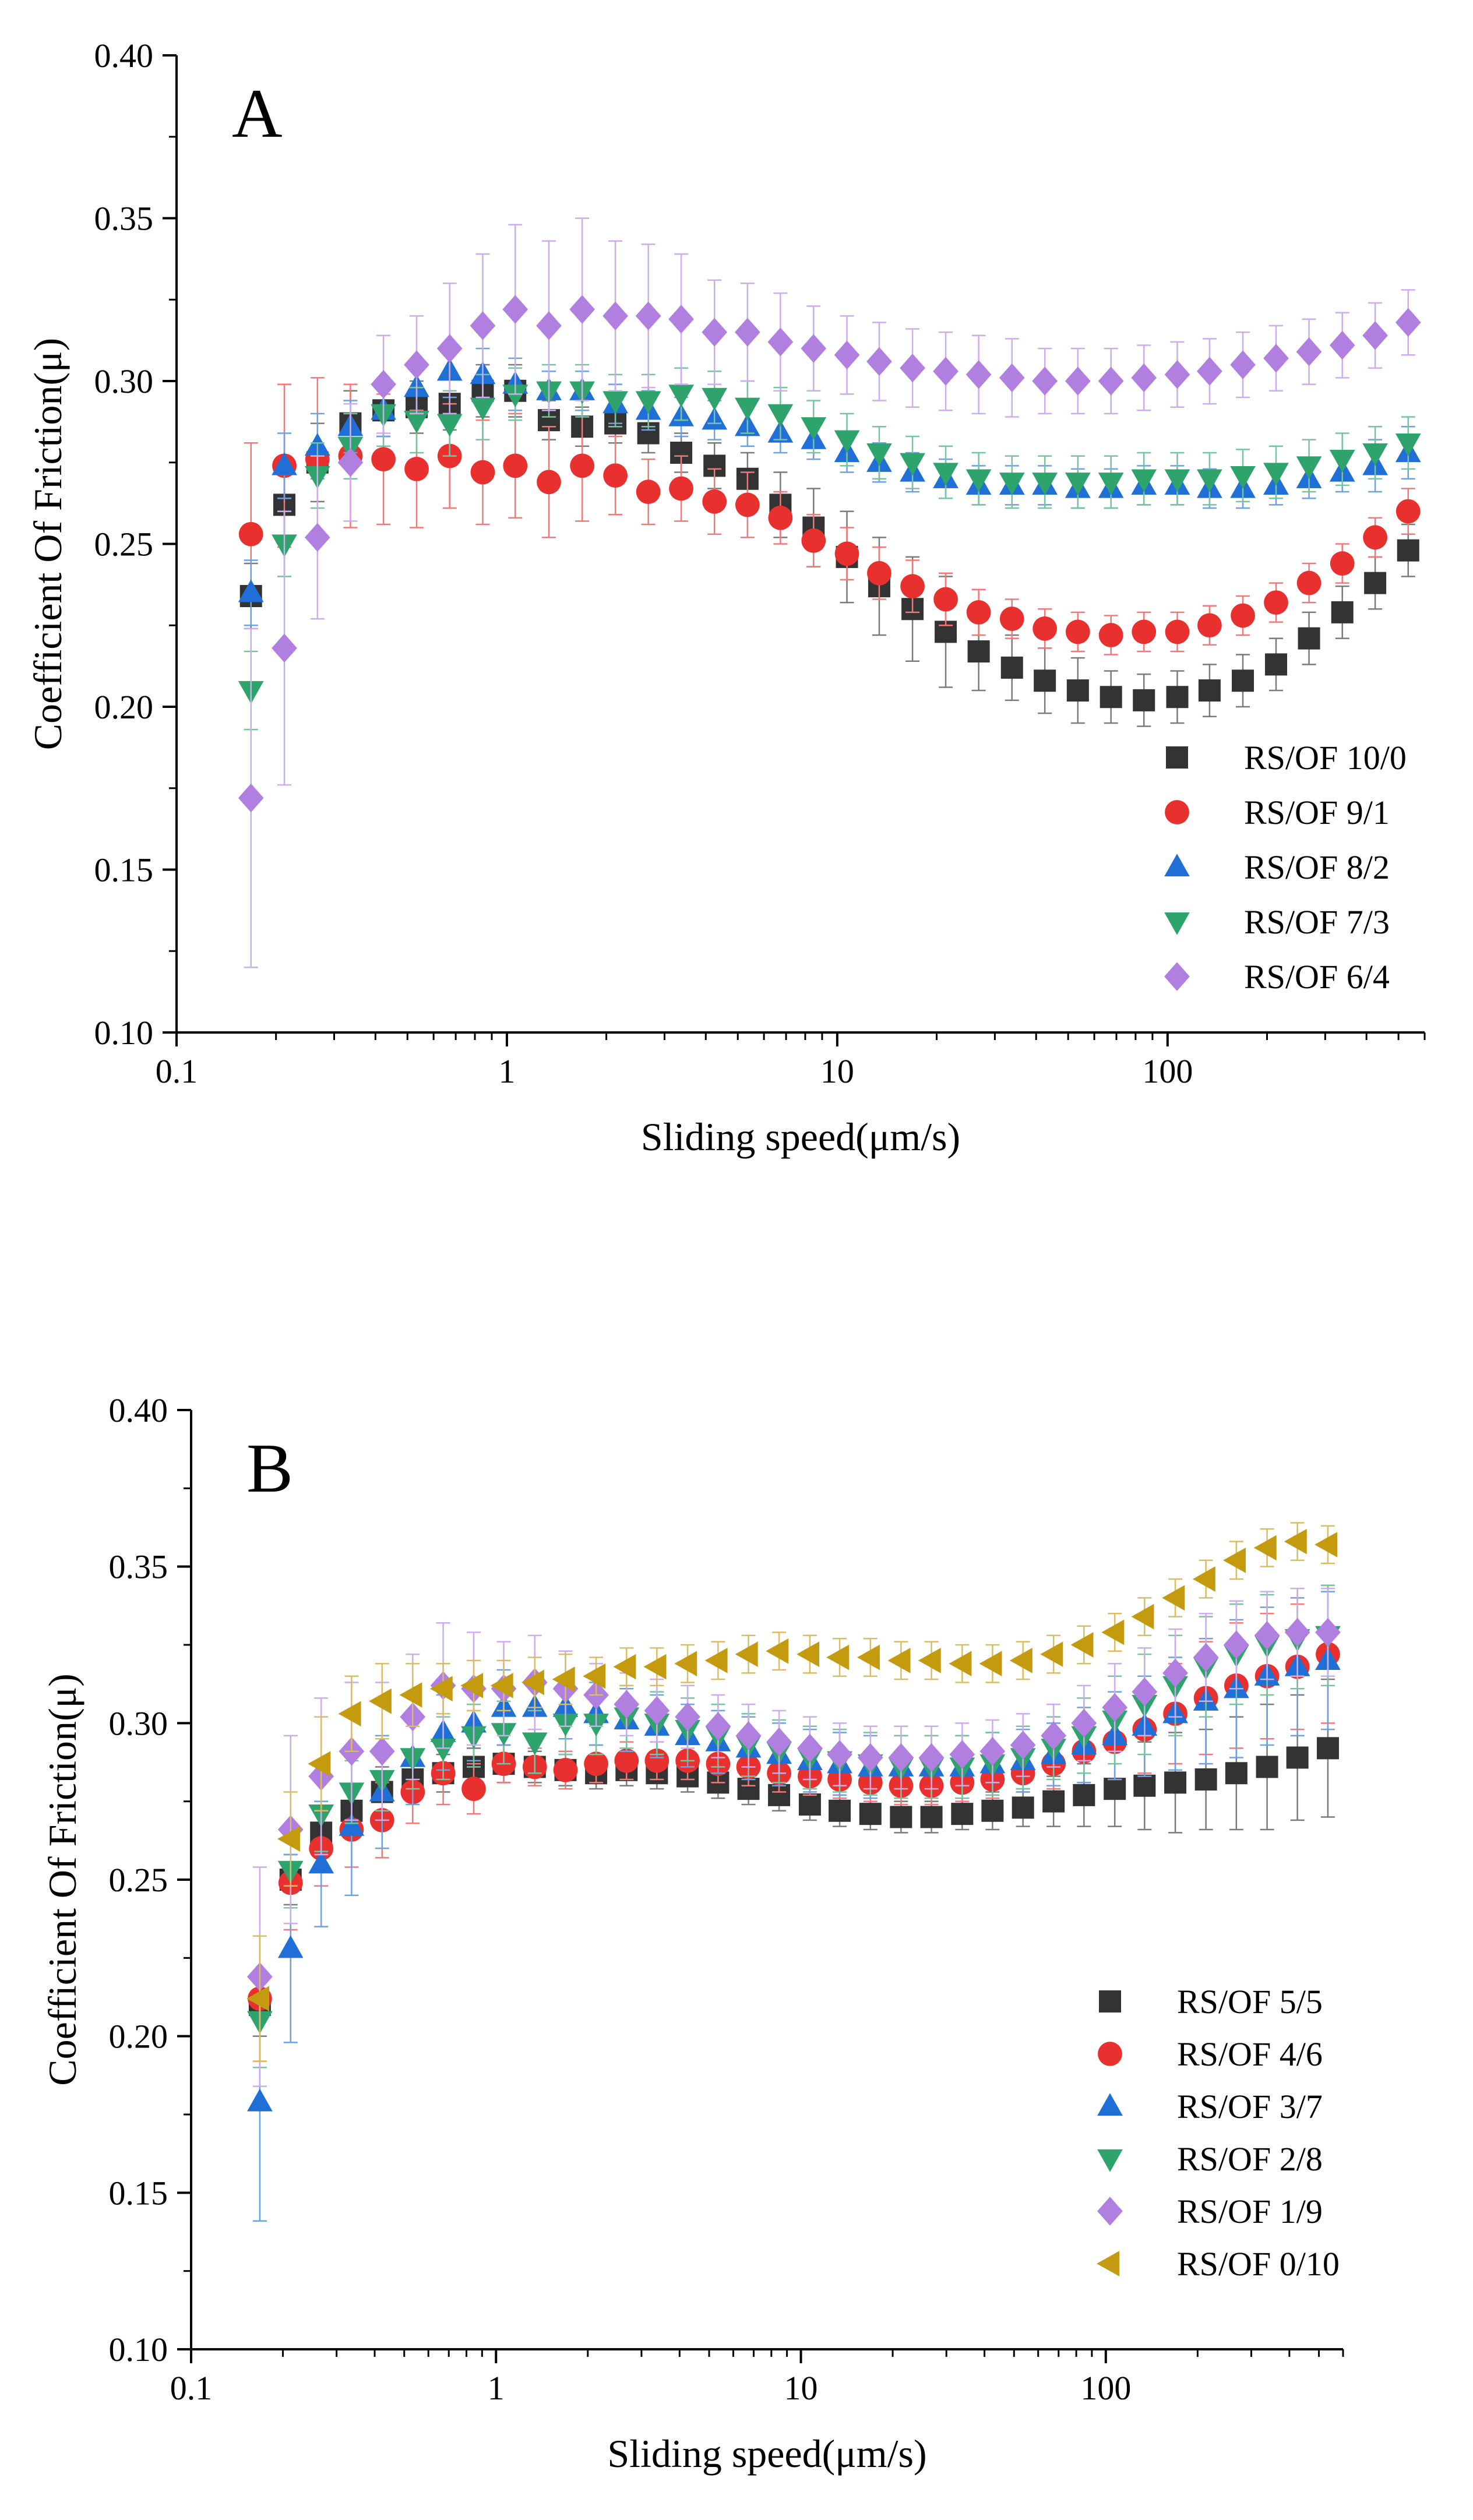 The width and height of the screenshot is (1473, 2520). What do you see at coordinates (124, 870) in the screenshot?
I see `y-tick-label: 0.15` at bounding box center [124, 870].